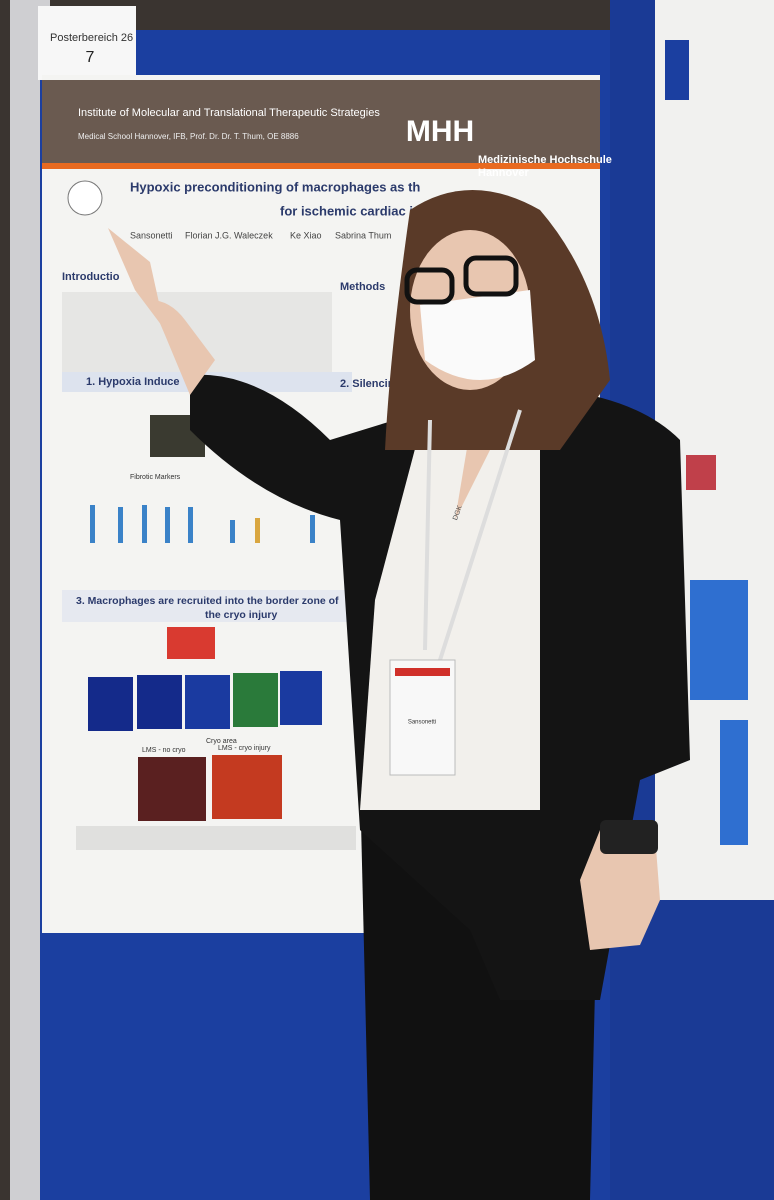 The image size is (774, 1200). What do you see at coordinates (91, 277) in the screenshot?
I see `section-heading: Introductio` at bounding box center [91, 277].